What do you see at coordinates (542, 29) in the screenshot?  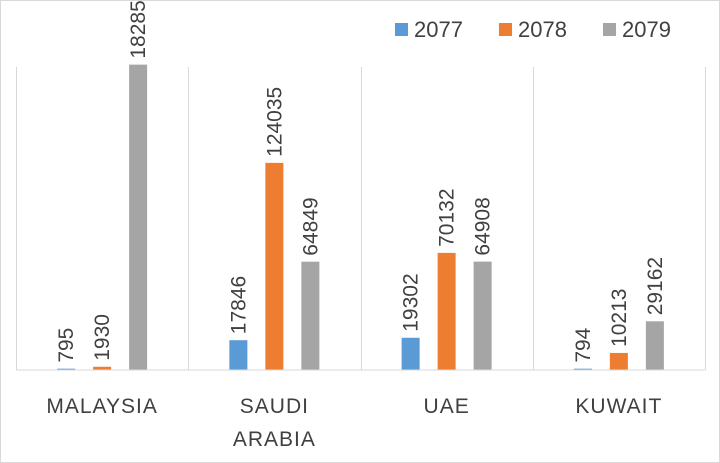 I see `legend-label: 2078` at bounding box center [542, 29].